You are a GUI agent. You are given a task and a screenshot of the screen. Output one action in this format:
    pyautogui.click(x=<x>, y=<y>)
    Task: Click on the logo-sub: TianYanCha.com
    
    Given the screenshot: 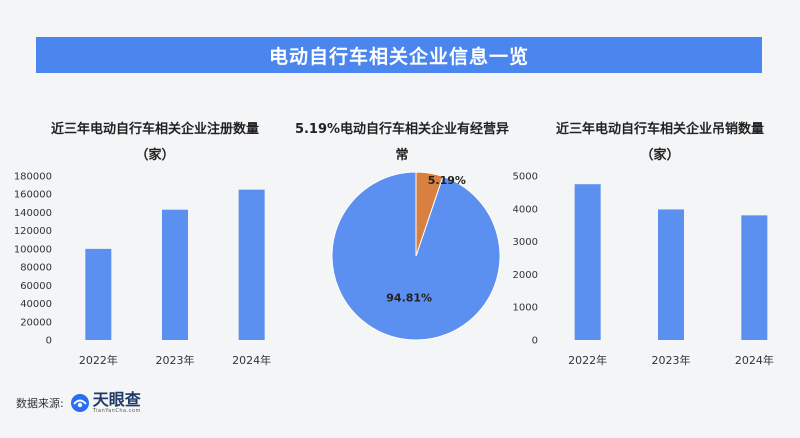 What is the action you would take?
    pyautogui.click(x=116, y=411)
    